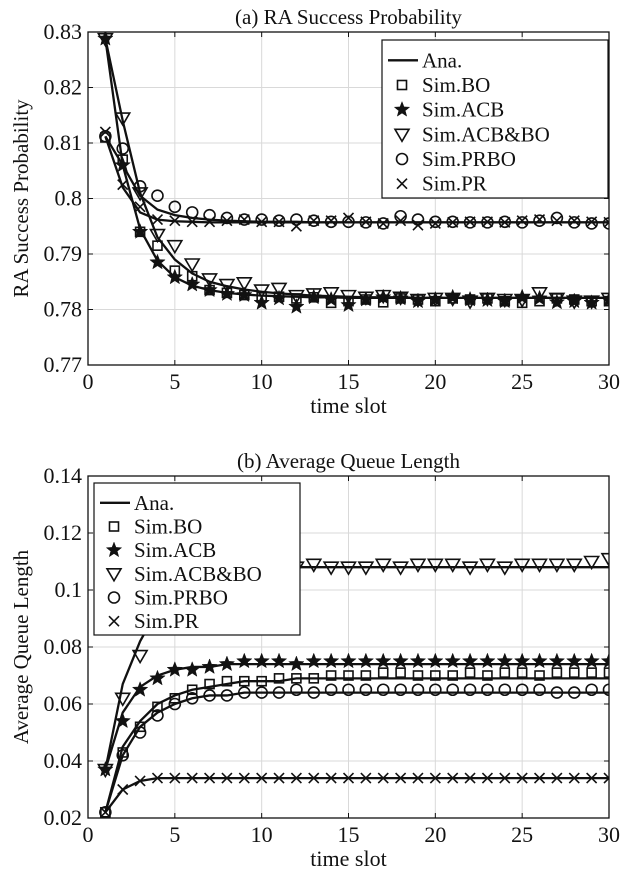 Image resolution: width=622 pixels, height=874 pixels. What do you see at coordinates (69, 198) in the screenshot?
I see `y-tick-label: 0.8` at bounding box center [69, 198].